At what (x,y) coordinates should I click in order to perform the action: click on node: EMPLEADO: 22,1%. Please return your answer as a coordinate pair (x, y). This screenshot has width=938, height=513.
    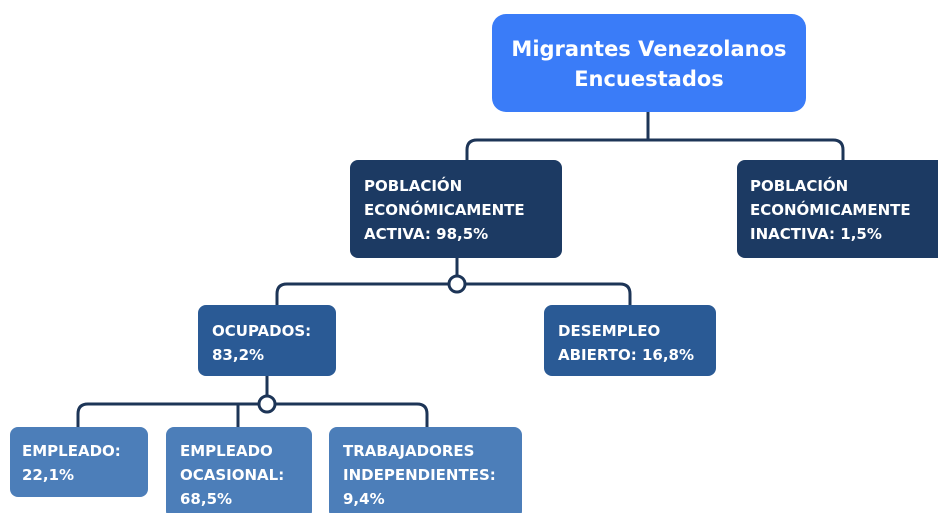
    Looking at the image, I should click on (79, 462).